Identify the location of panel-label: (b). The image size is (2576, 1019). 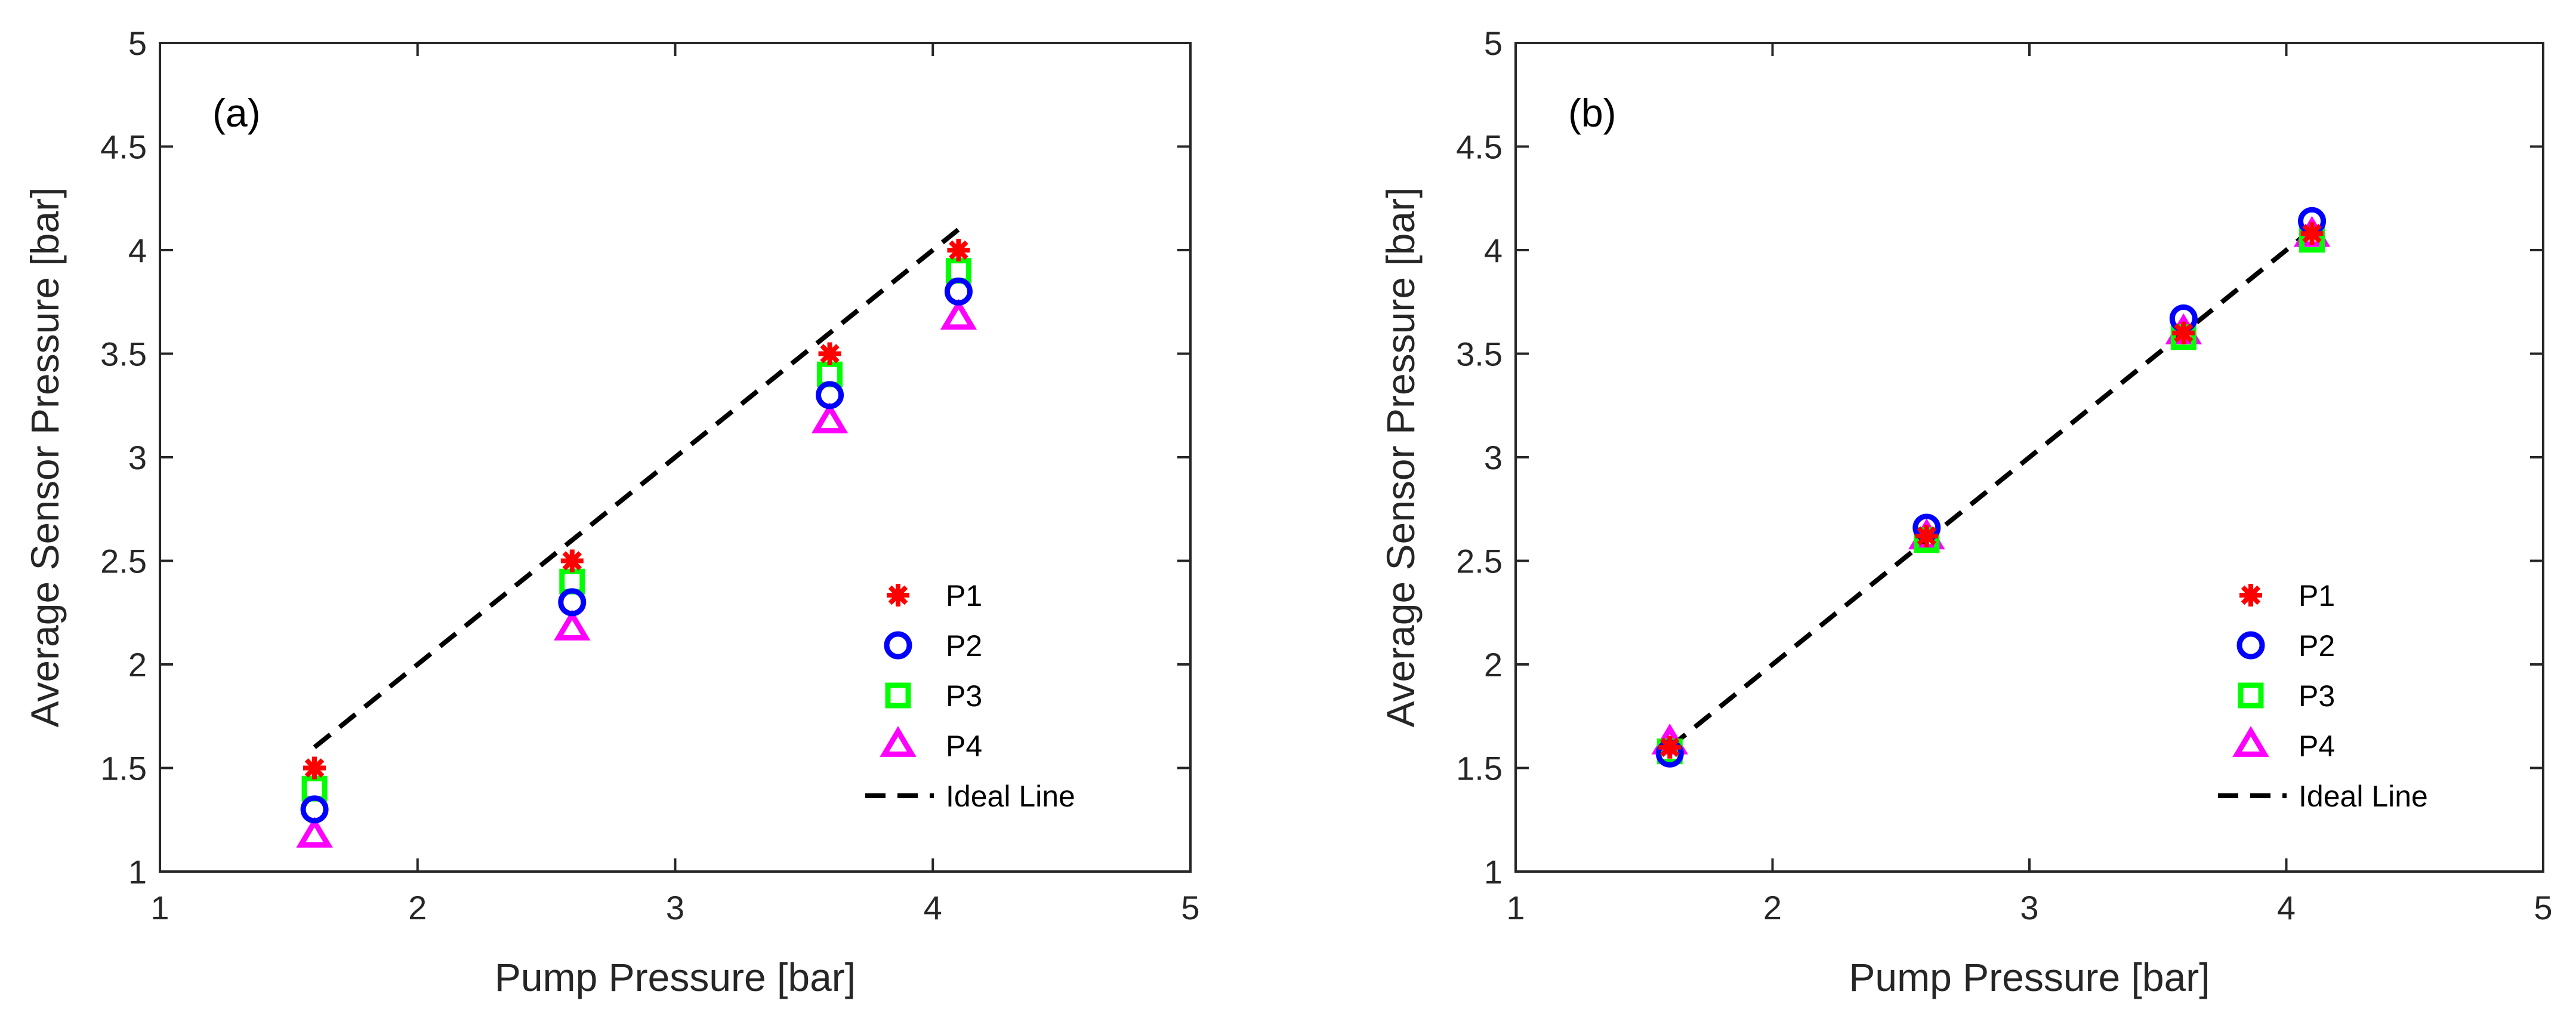
(1592, 113).